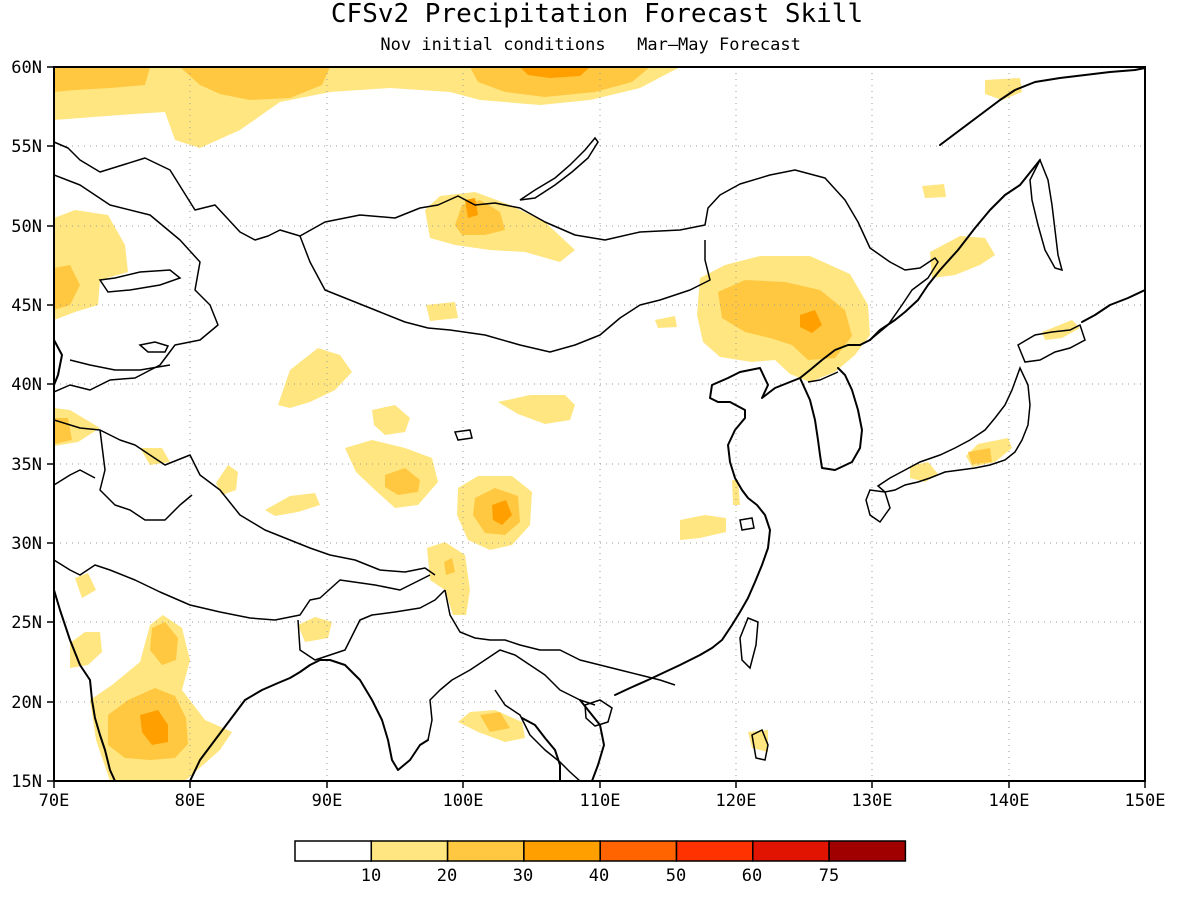 The width and height of the screenshot is (1200, 900). I want to click on legend-color-boxes, so click(600, 851).